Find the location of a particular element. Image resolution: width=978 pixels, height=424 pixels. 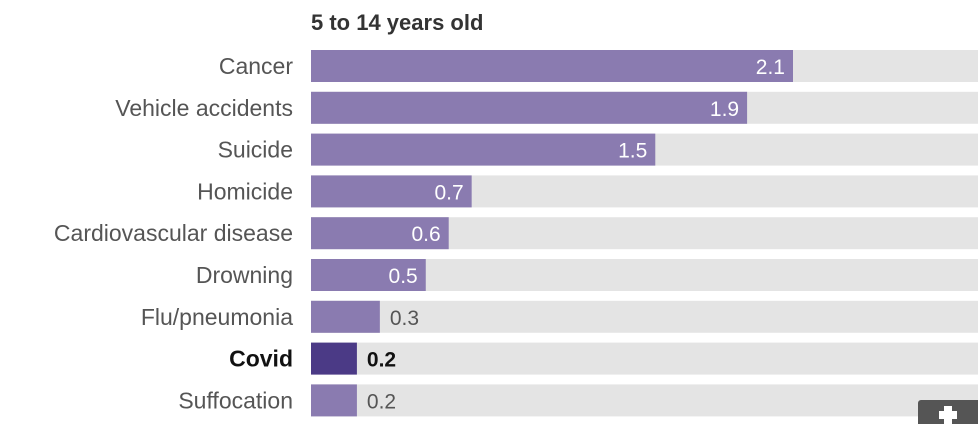

value-label: 0.5 is located at coordinates (403, 276).